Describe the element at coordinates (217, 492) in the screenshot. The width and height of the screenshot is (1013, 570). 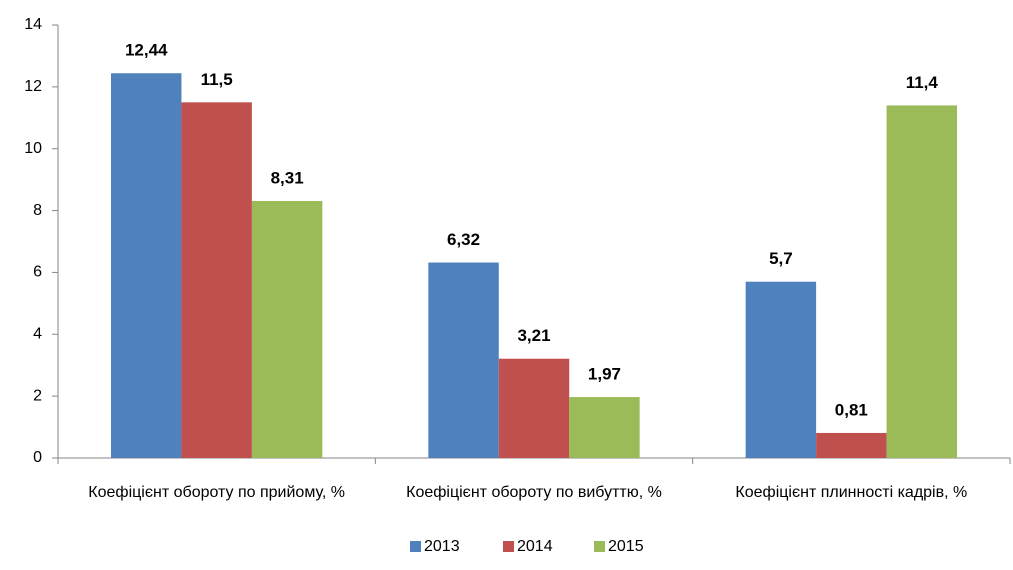
I see `x-tick-label: Коефіцієнт обороту по прийому, %` at that location.